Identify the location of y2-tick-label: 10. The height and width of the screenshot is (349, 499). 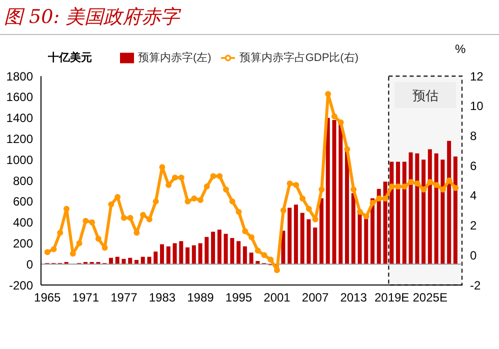
(477, 106).